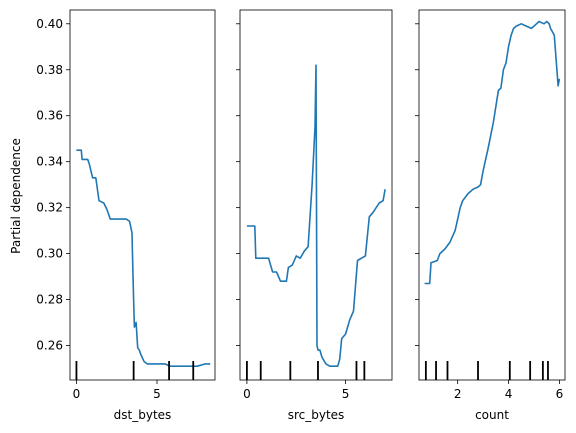 Image resolution: width=576 pixels, height=433 pixels. I want to click on x-tick-label: 4, so click(509, 394).